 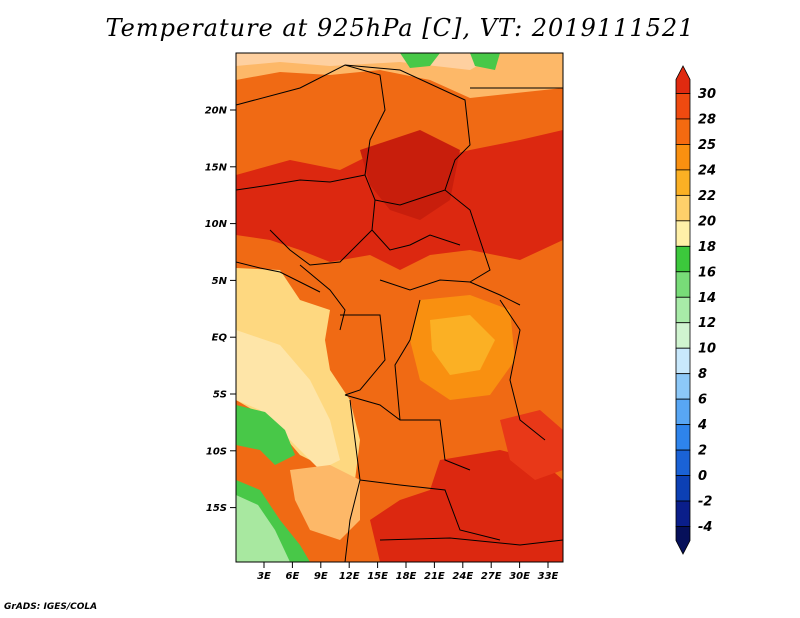 I want to click on field-se-red, so click(x=466, y=506).